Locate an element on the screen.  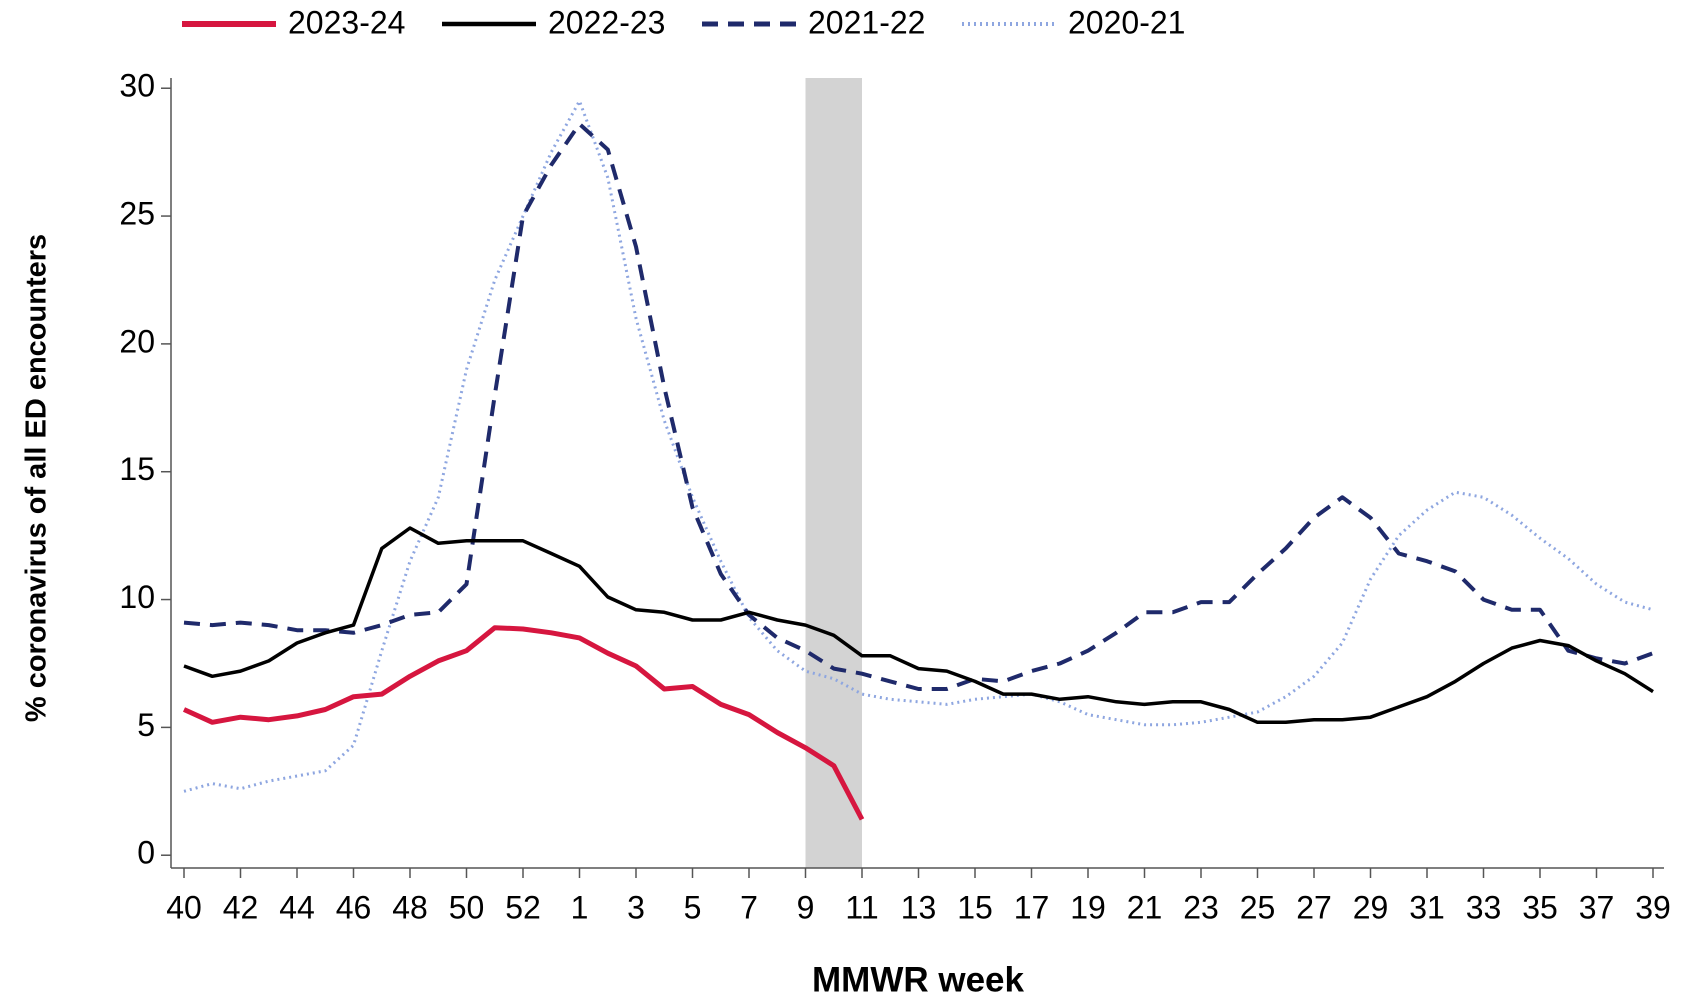
y-tick-label: 30 is located at coordinates (137, 86).